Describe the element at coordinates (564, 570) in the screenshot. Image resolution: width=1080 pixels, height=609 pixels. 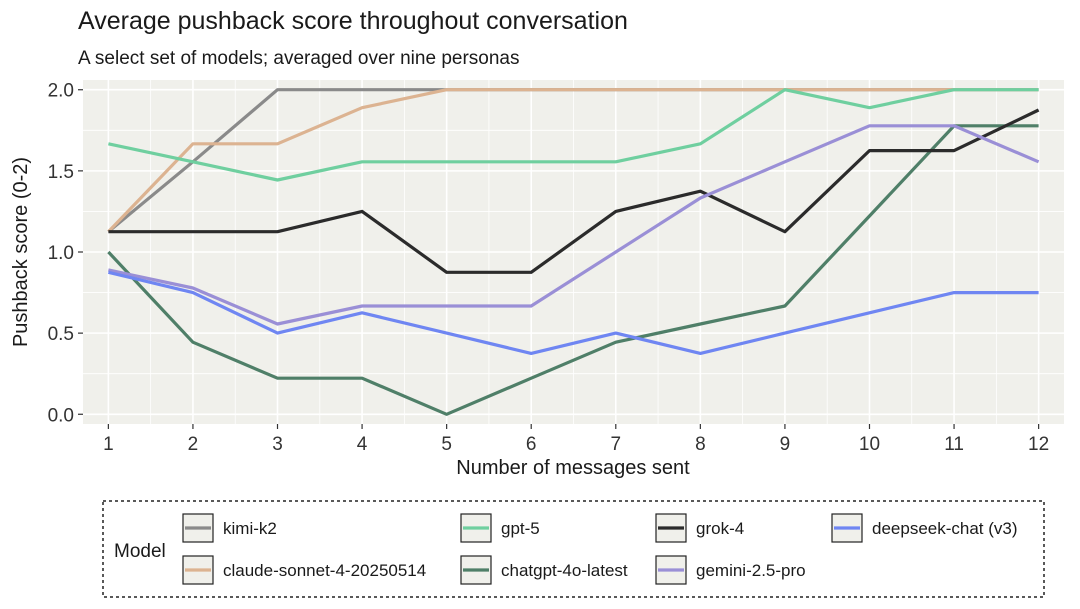
I see `legend-label: chatgpt-4o-latest` at that location.